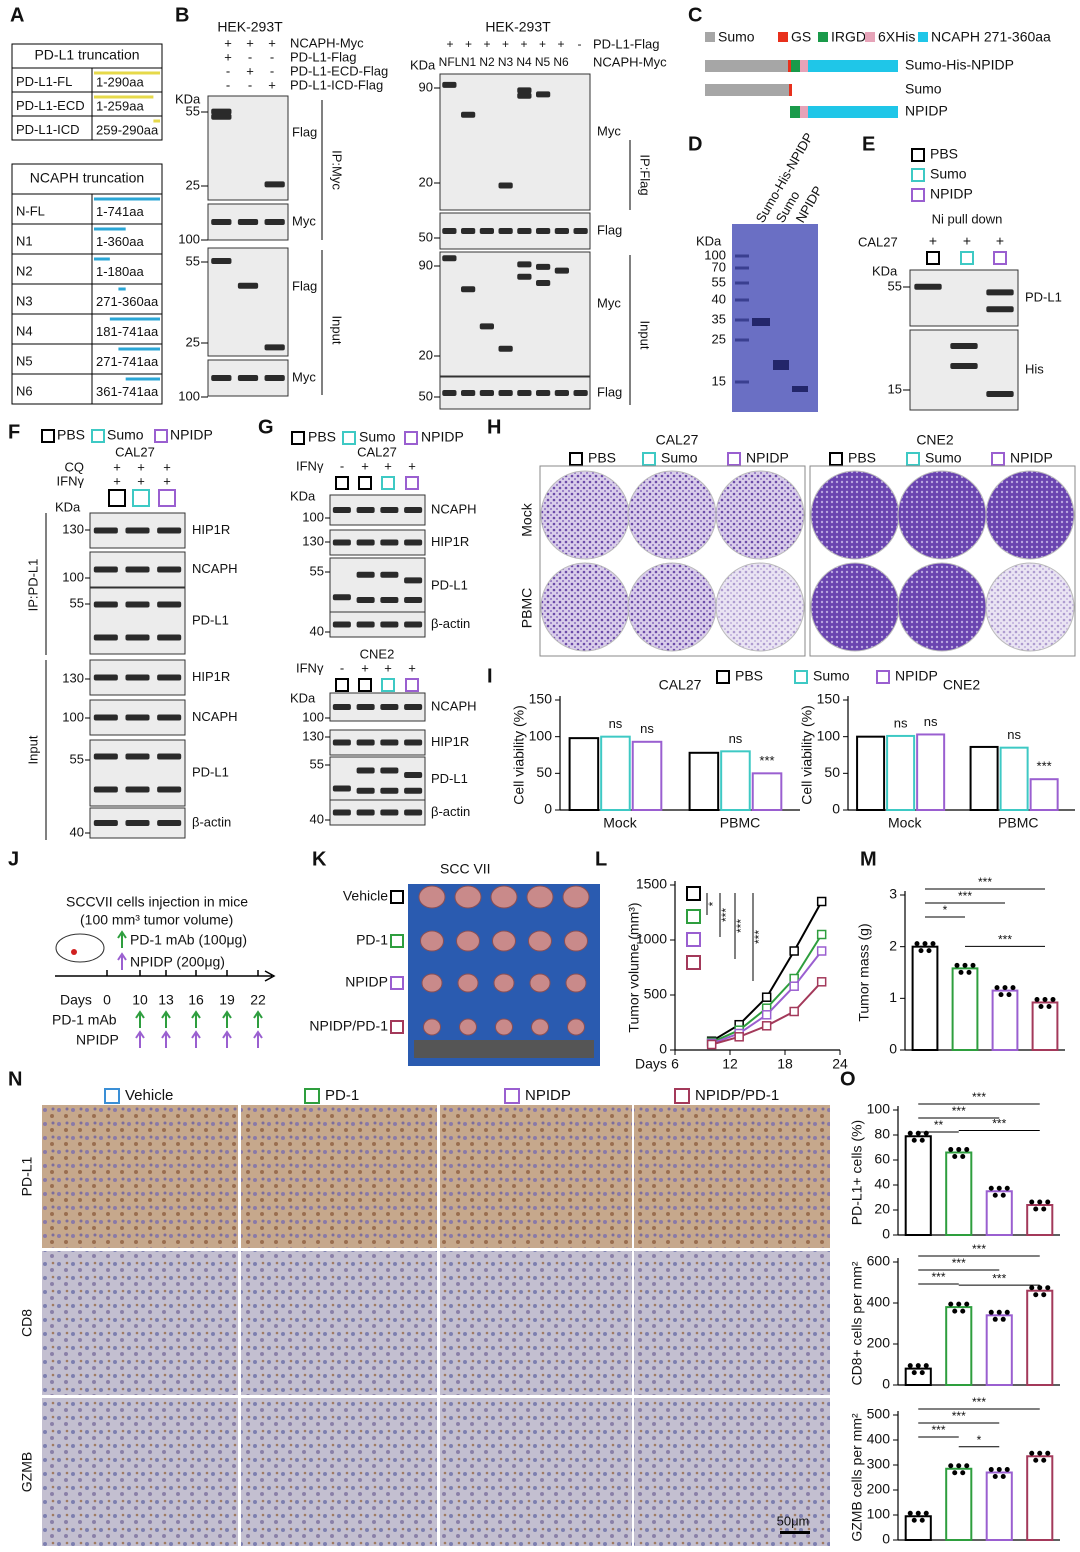 Image resolution: width=1080 pixels, height=1552 pixels. I want to click on y-tick-label: 500, so click(879, 1414).